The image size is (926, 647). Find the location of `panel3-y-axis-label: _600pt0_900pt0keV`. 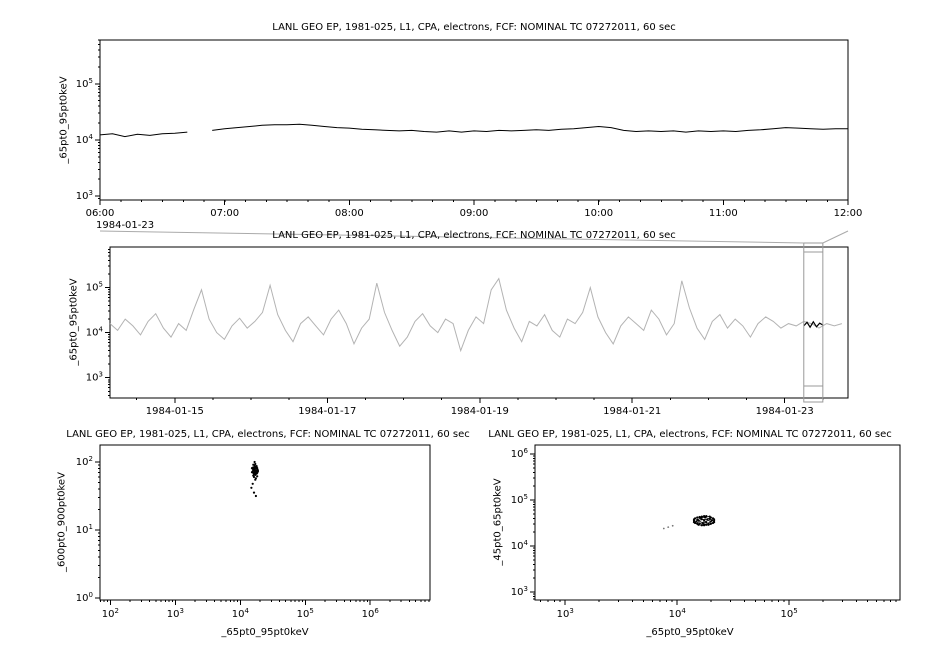

panel3-y-axis-label: _600pt0_900pt0keV is located at coordinates (62, 522).